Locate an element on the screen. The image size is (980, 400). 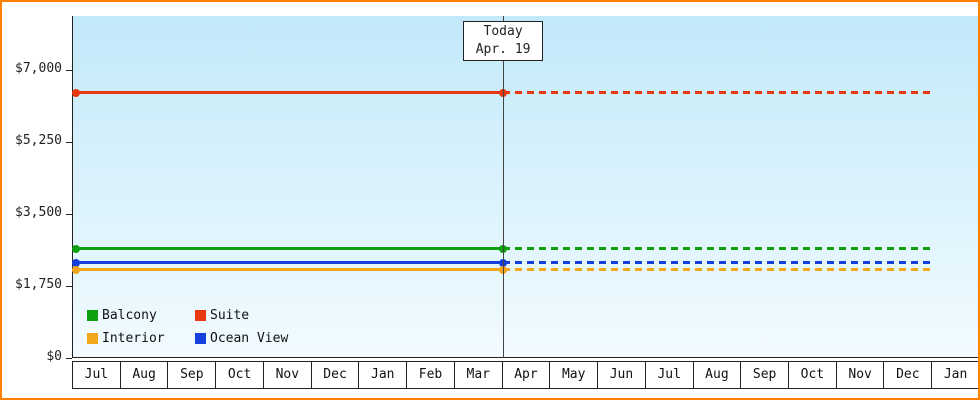
series-line-dashed-balcony is located at coordinates (718, 249).